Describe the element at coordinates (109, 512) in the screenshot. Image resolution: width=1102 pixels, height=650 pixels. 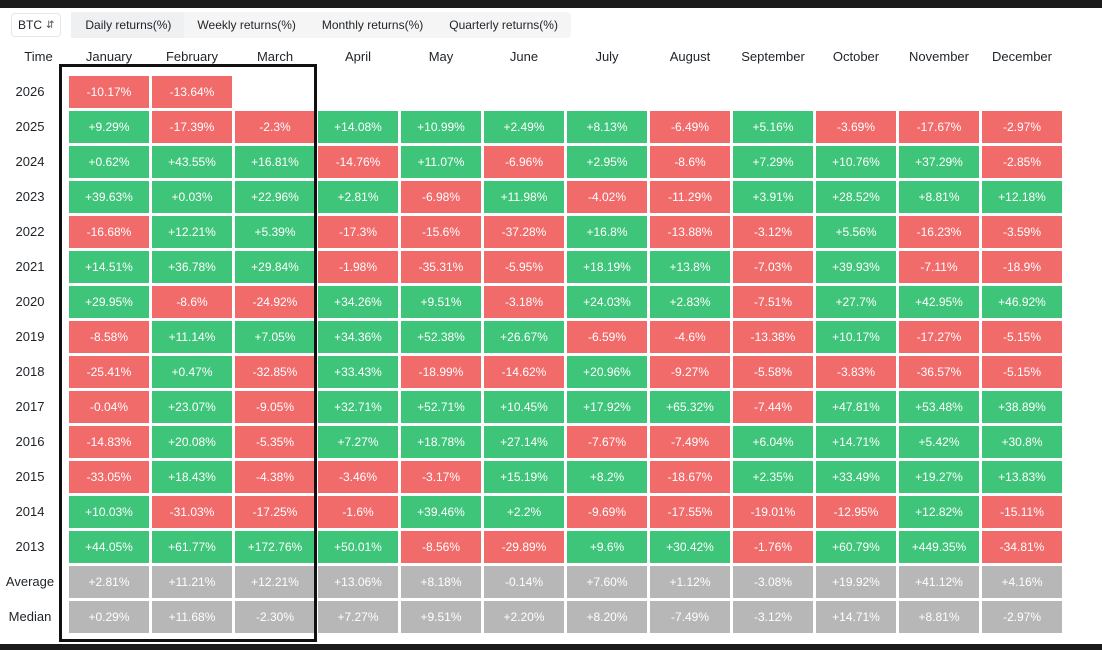
I see `return-cell: +10.03%` at that location.